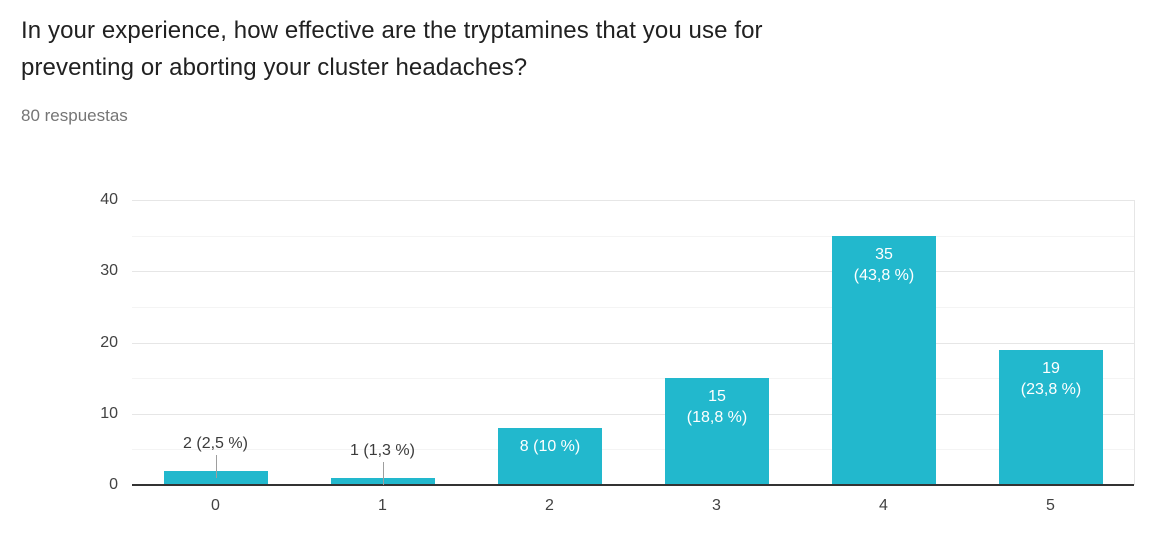 Image resolution: width=1164 pixels, height=546 pixels. Describe the element at coordinates (113, 484) in the screenshot. I see `y-tick-label: 0` at that location.